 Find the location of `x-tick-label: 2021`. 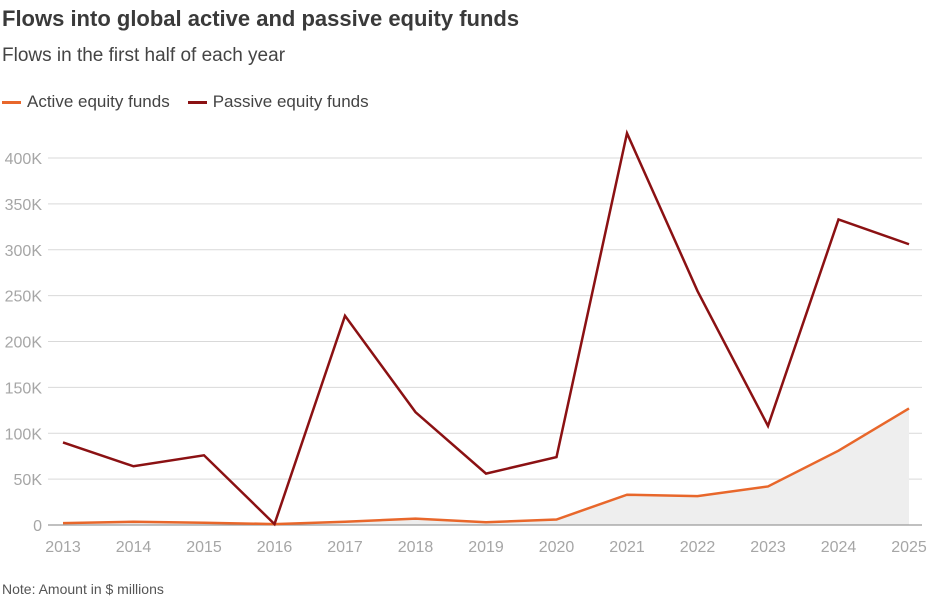

x-tick-label: 2021 is located at coordinates (627, 547).